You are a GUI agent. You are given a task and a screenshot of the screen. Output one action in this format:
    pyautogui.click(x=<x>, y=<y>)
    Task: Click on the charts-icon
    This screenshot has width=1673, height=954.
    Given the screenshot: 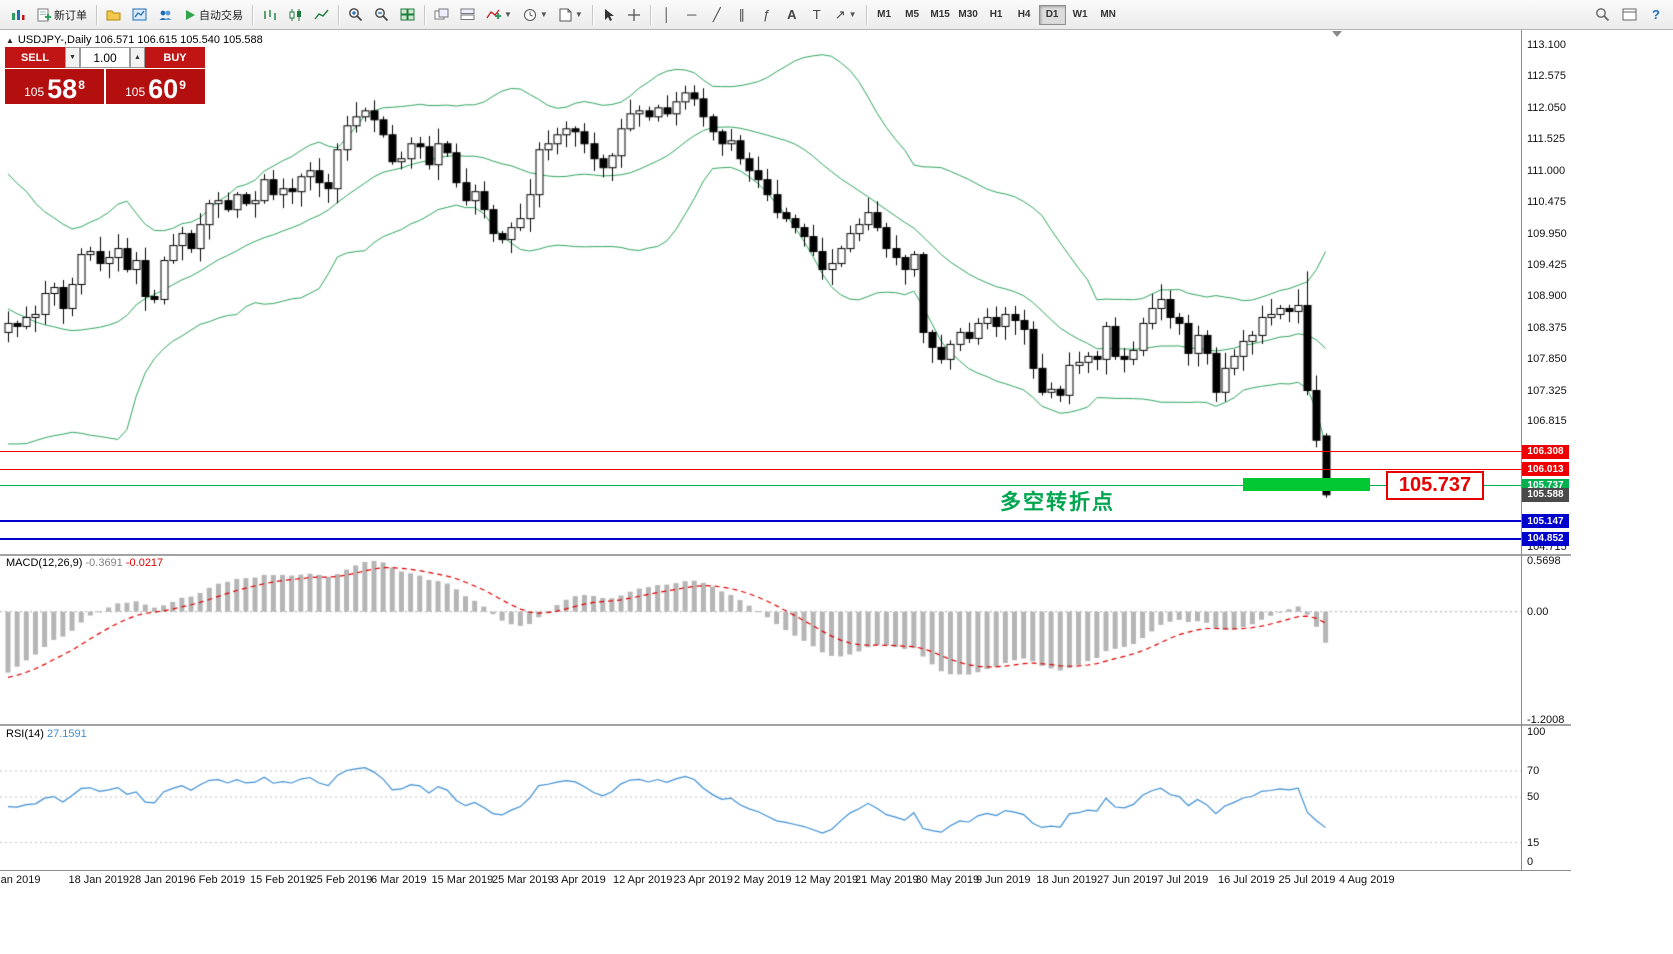 What is the action you would take?
    pyautogui.click(x=139, y=15)
    